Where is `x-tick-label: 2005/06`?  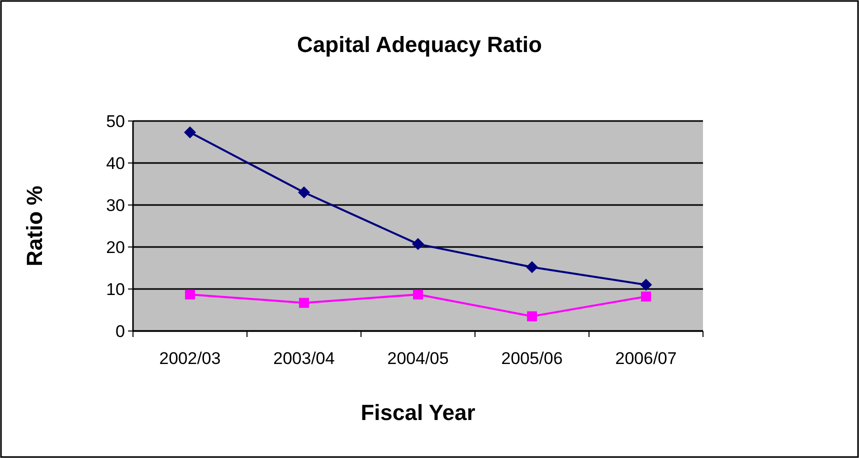
x-tick-label: 2005/06 is located at coordinates (532, 358).